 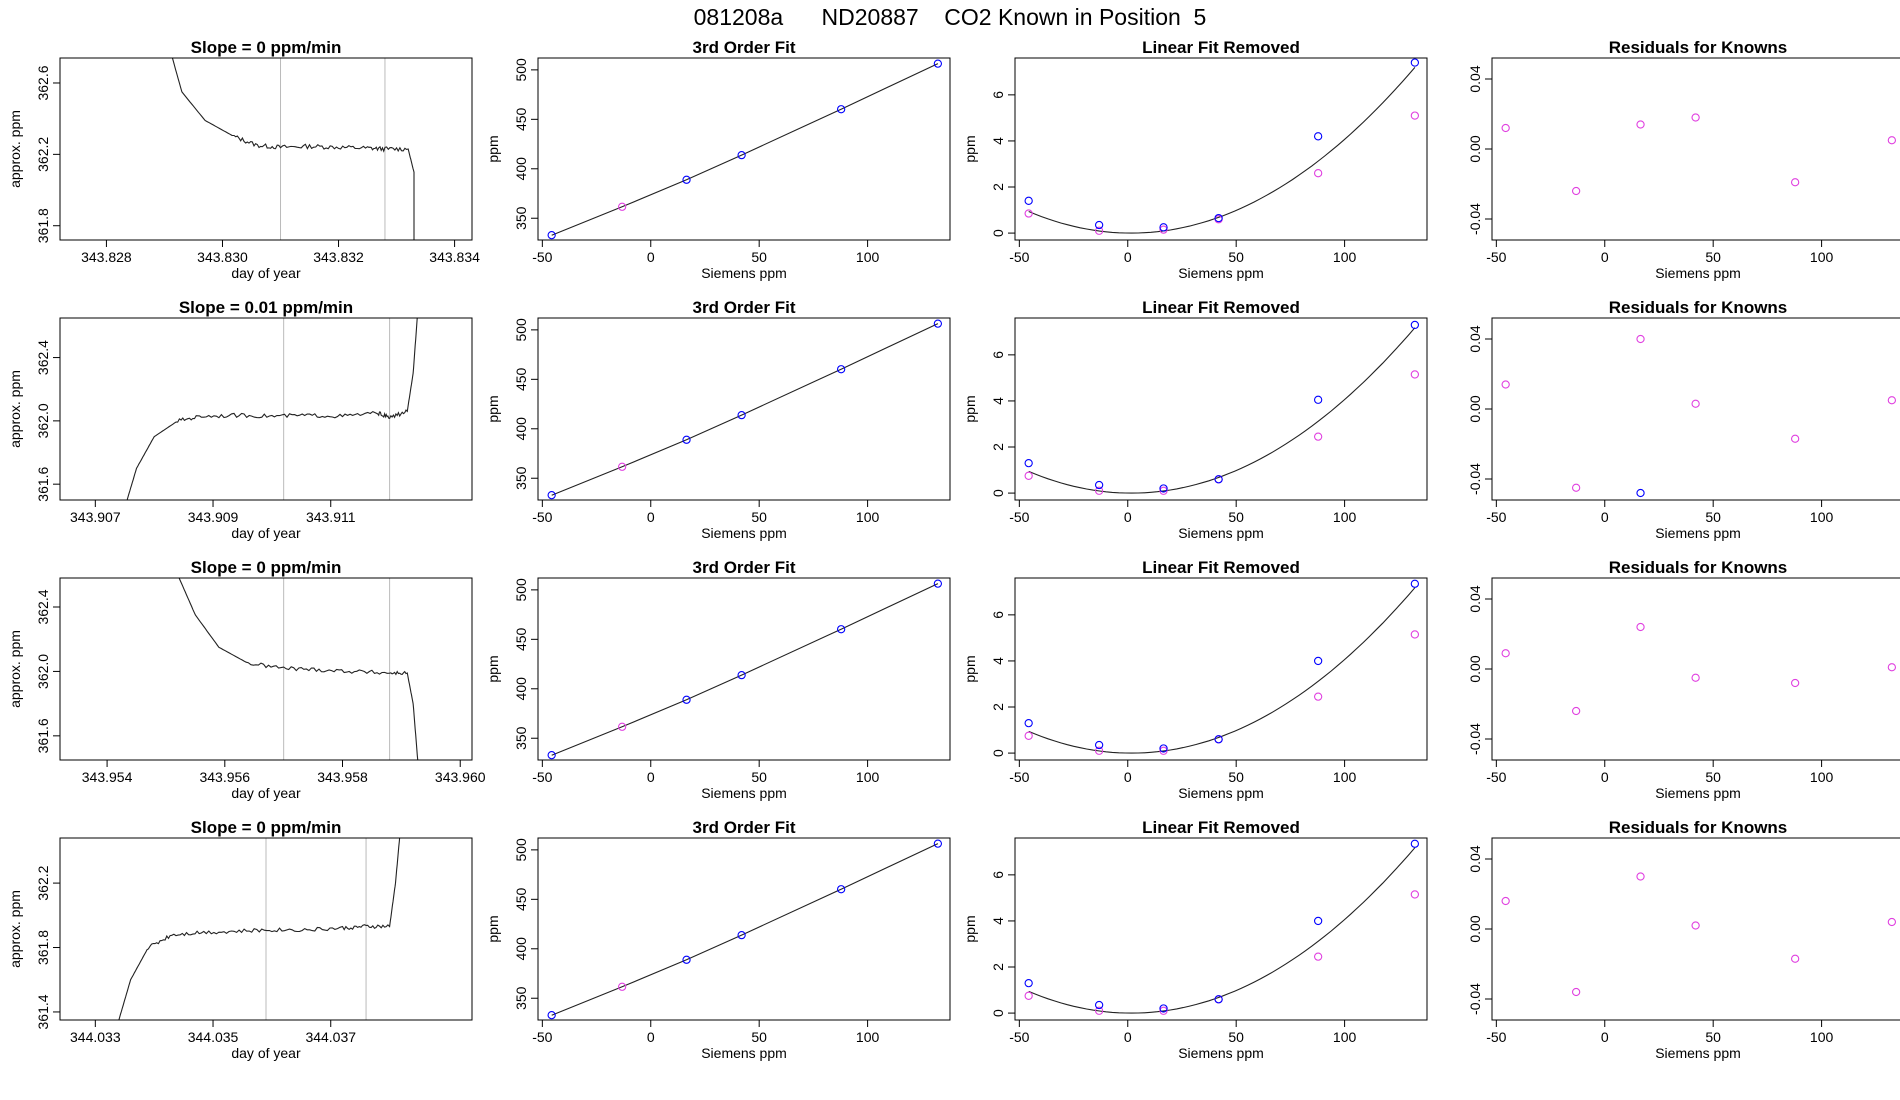 I want to click on y-tick-label: 400, so click(x=521, y=169).